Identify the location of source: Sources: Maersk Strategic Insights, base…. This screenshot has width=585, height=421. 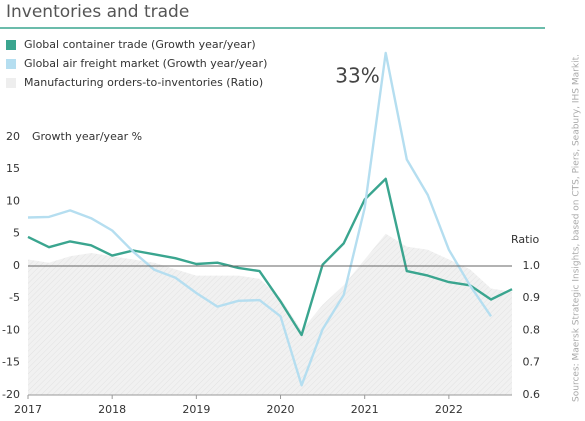
(577, 228).